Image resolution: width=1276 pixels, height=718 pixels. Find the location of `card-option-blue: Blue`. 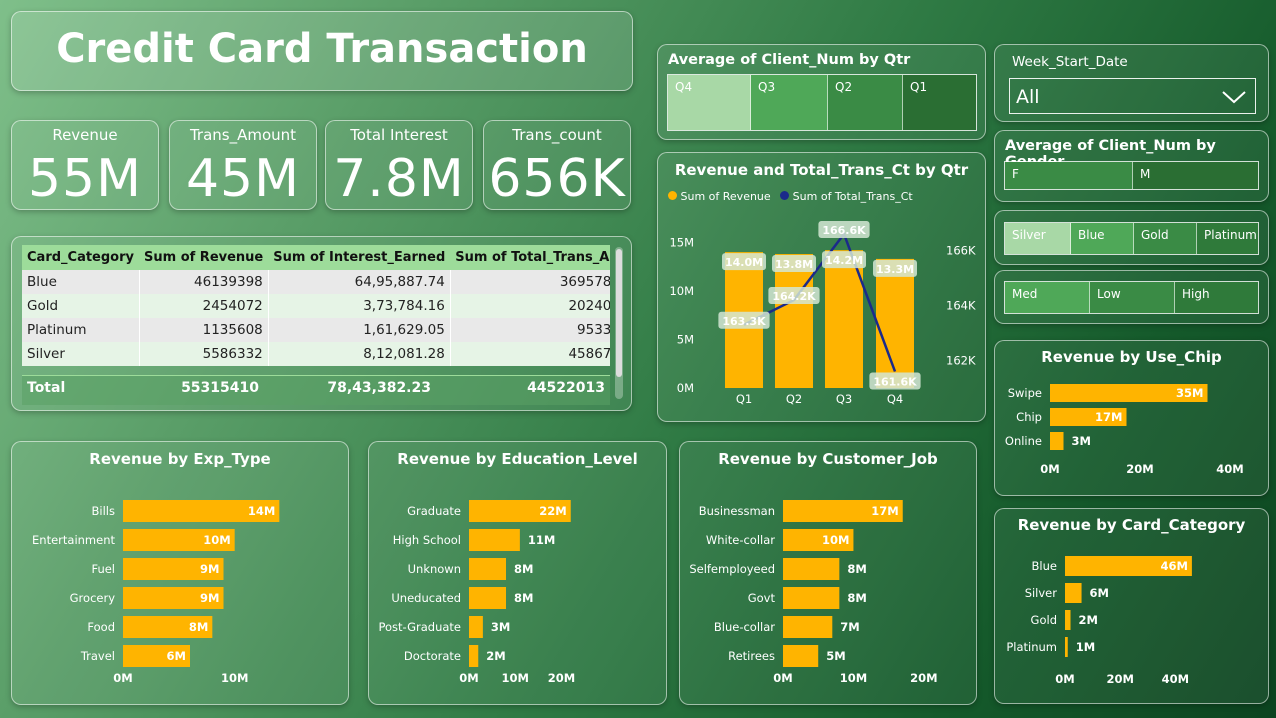

card-option-blue: Blue is located at coordinates (1102, 238).